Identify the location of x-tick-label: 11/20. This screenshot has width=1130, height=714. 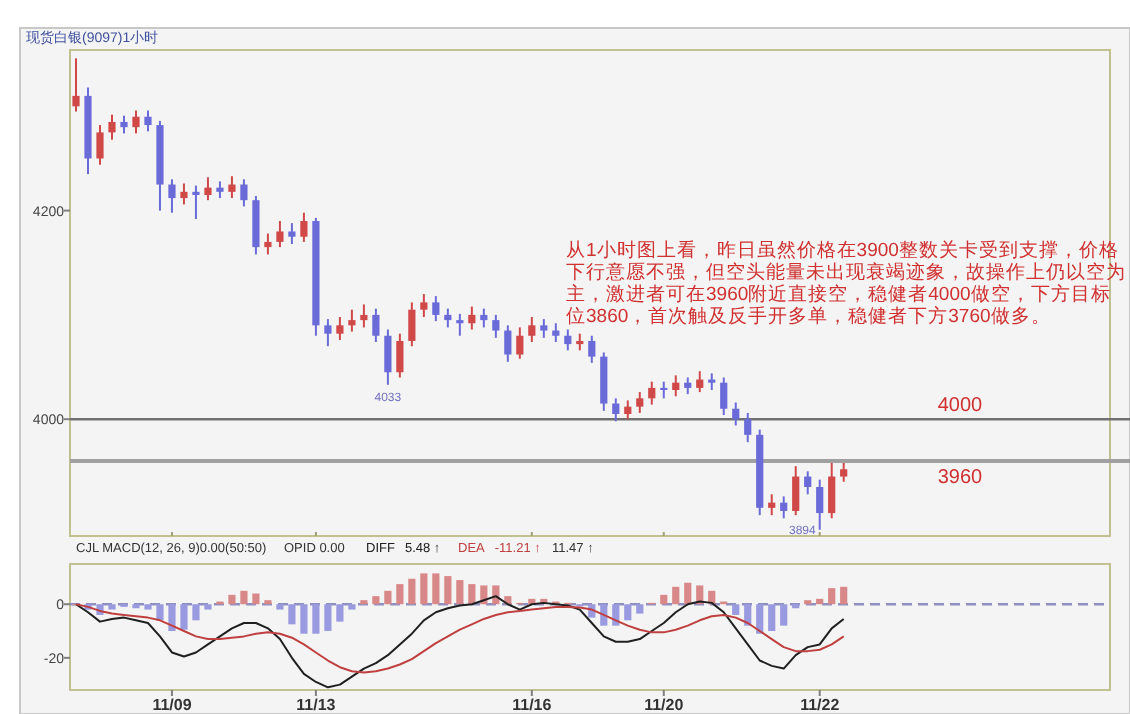
(664, 705).